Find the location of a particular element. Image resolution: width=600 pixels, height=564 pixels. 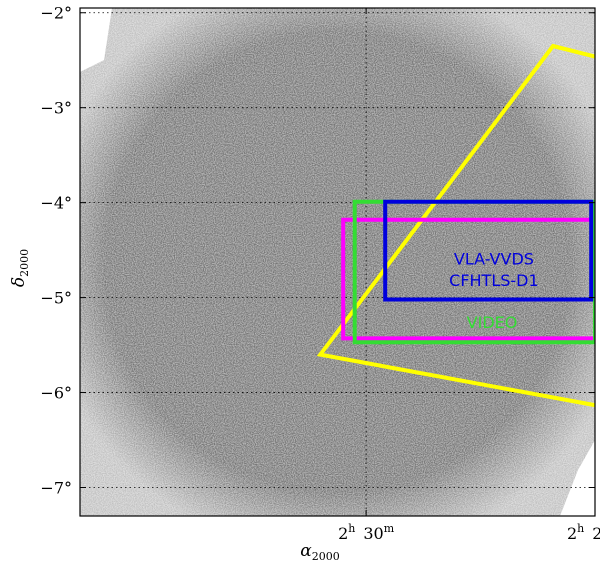

x-tick-label: 2h 24m is located at coordinates (583, 532).